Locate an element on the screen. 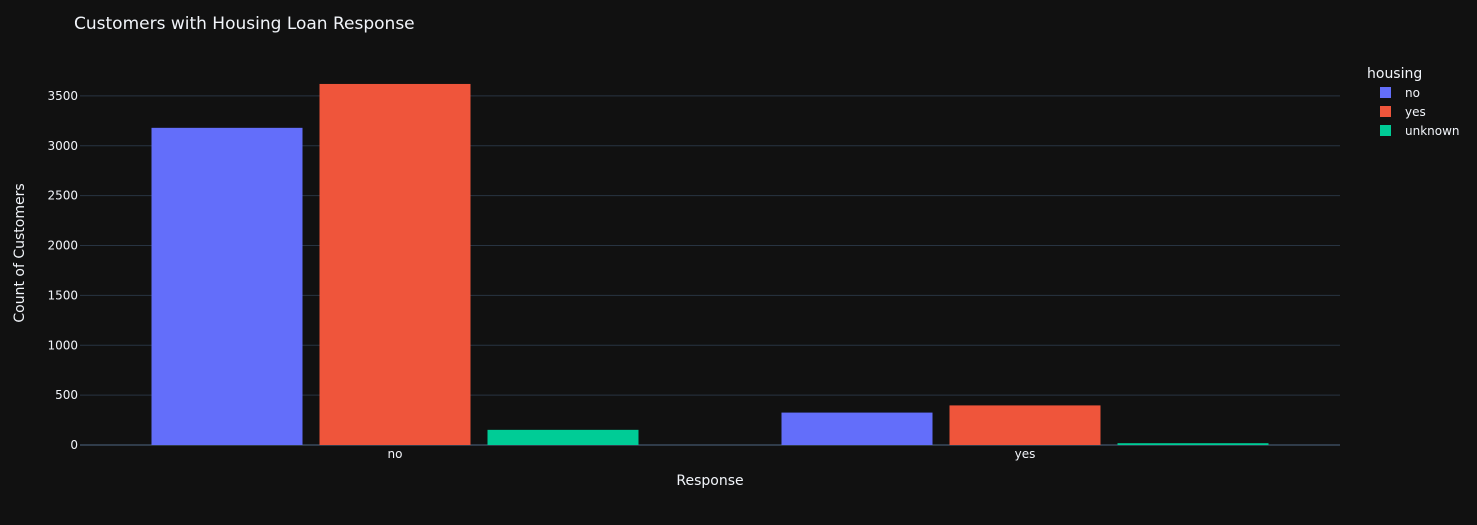  y-tick-label: 1000 is located at coordinates (62, 345).